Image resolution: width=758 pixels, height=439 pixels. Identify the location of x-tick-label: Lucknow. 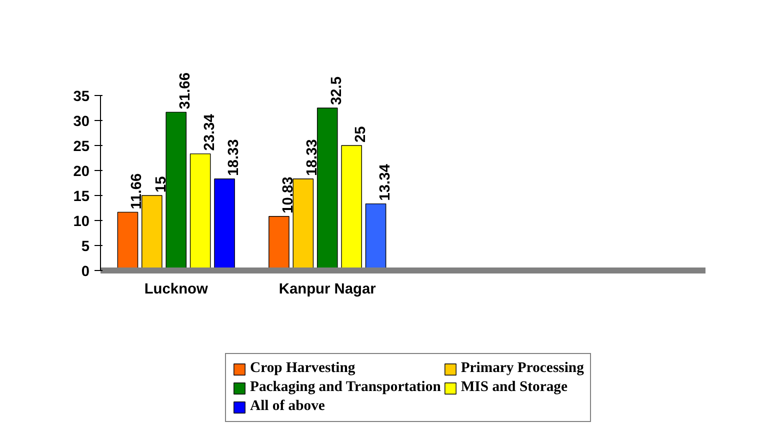
(176, 290).